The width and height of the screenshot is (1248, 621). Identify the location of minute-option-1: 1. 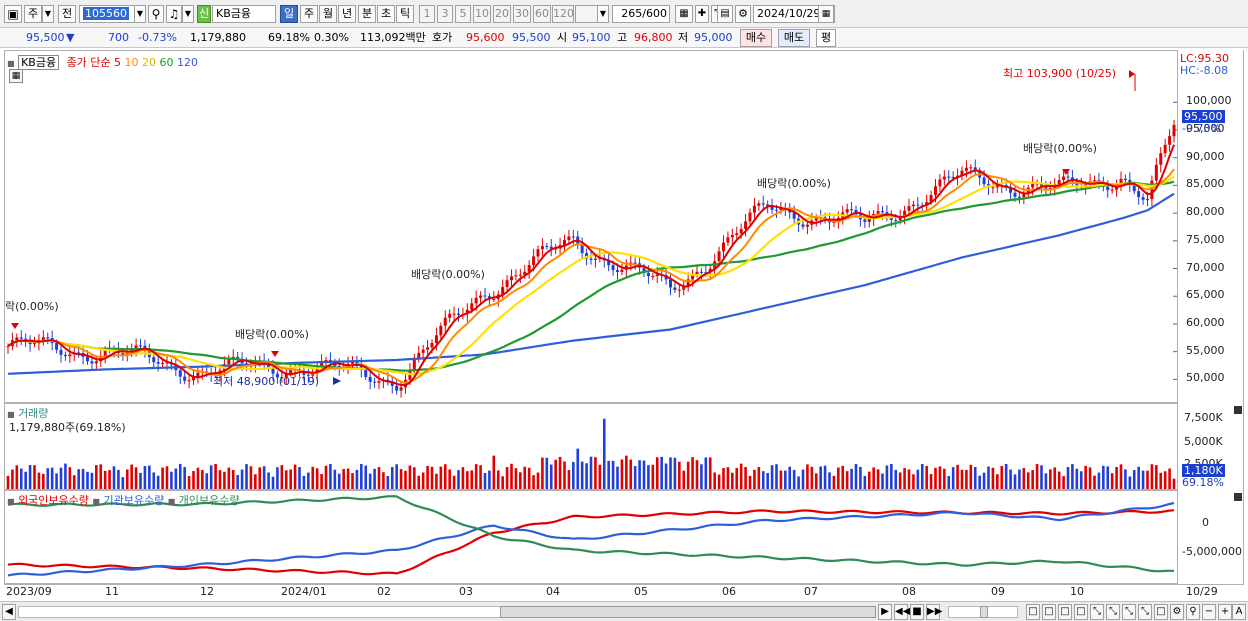
(427, 14).